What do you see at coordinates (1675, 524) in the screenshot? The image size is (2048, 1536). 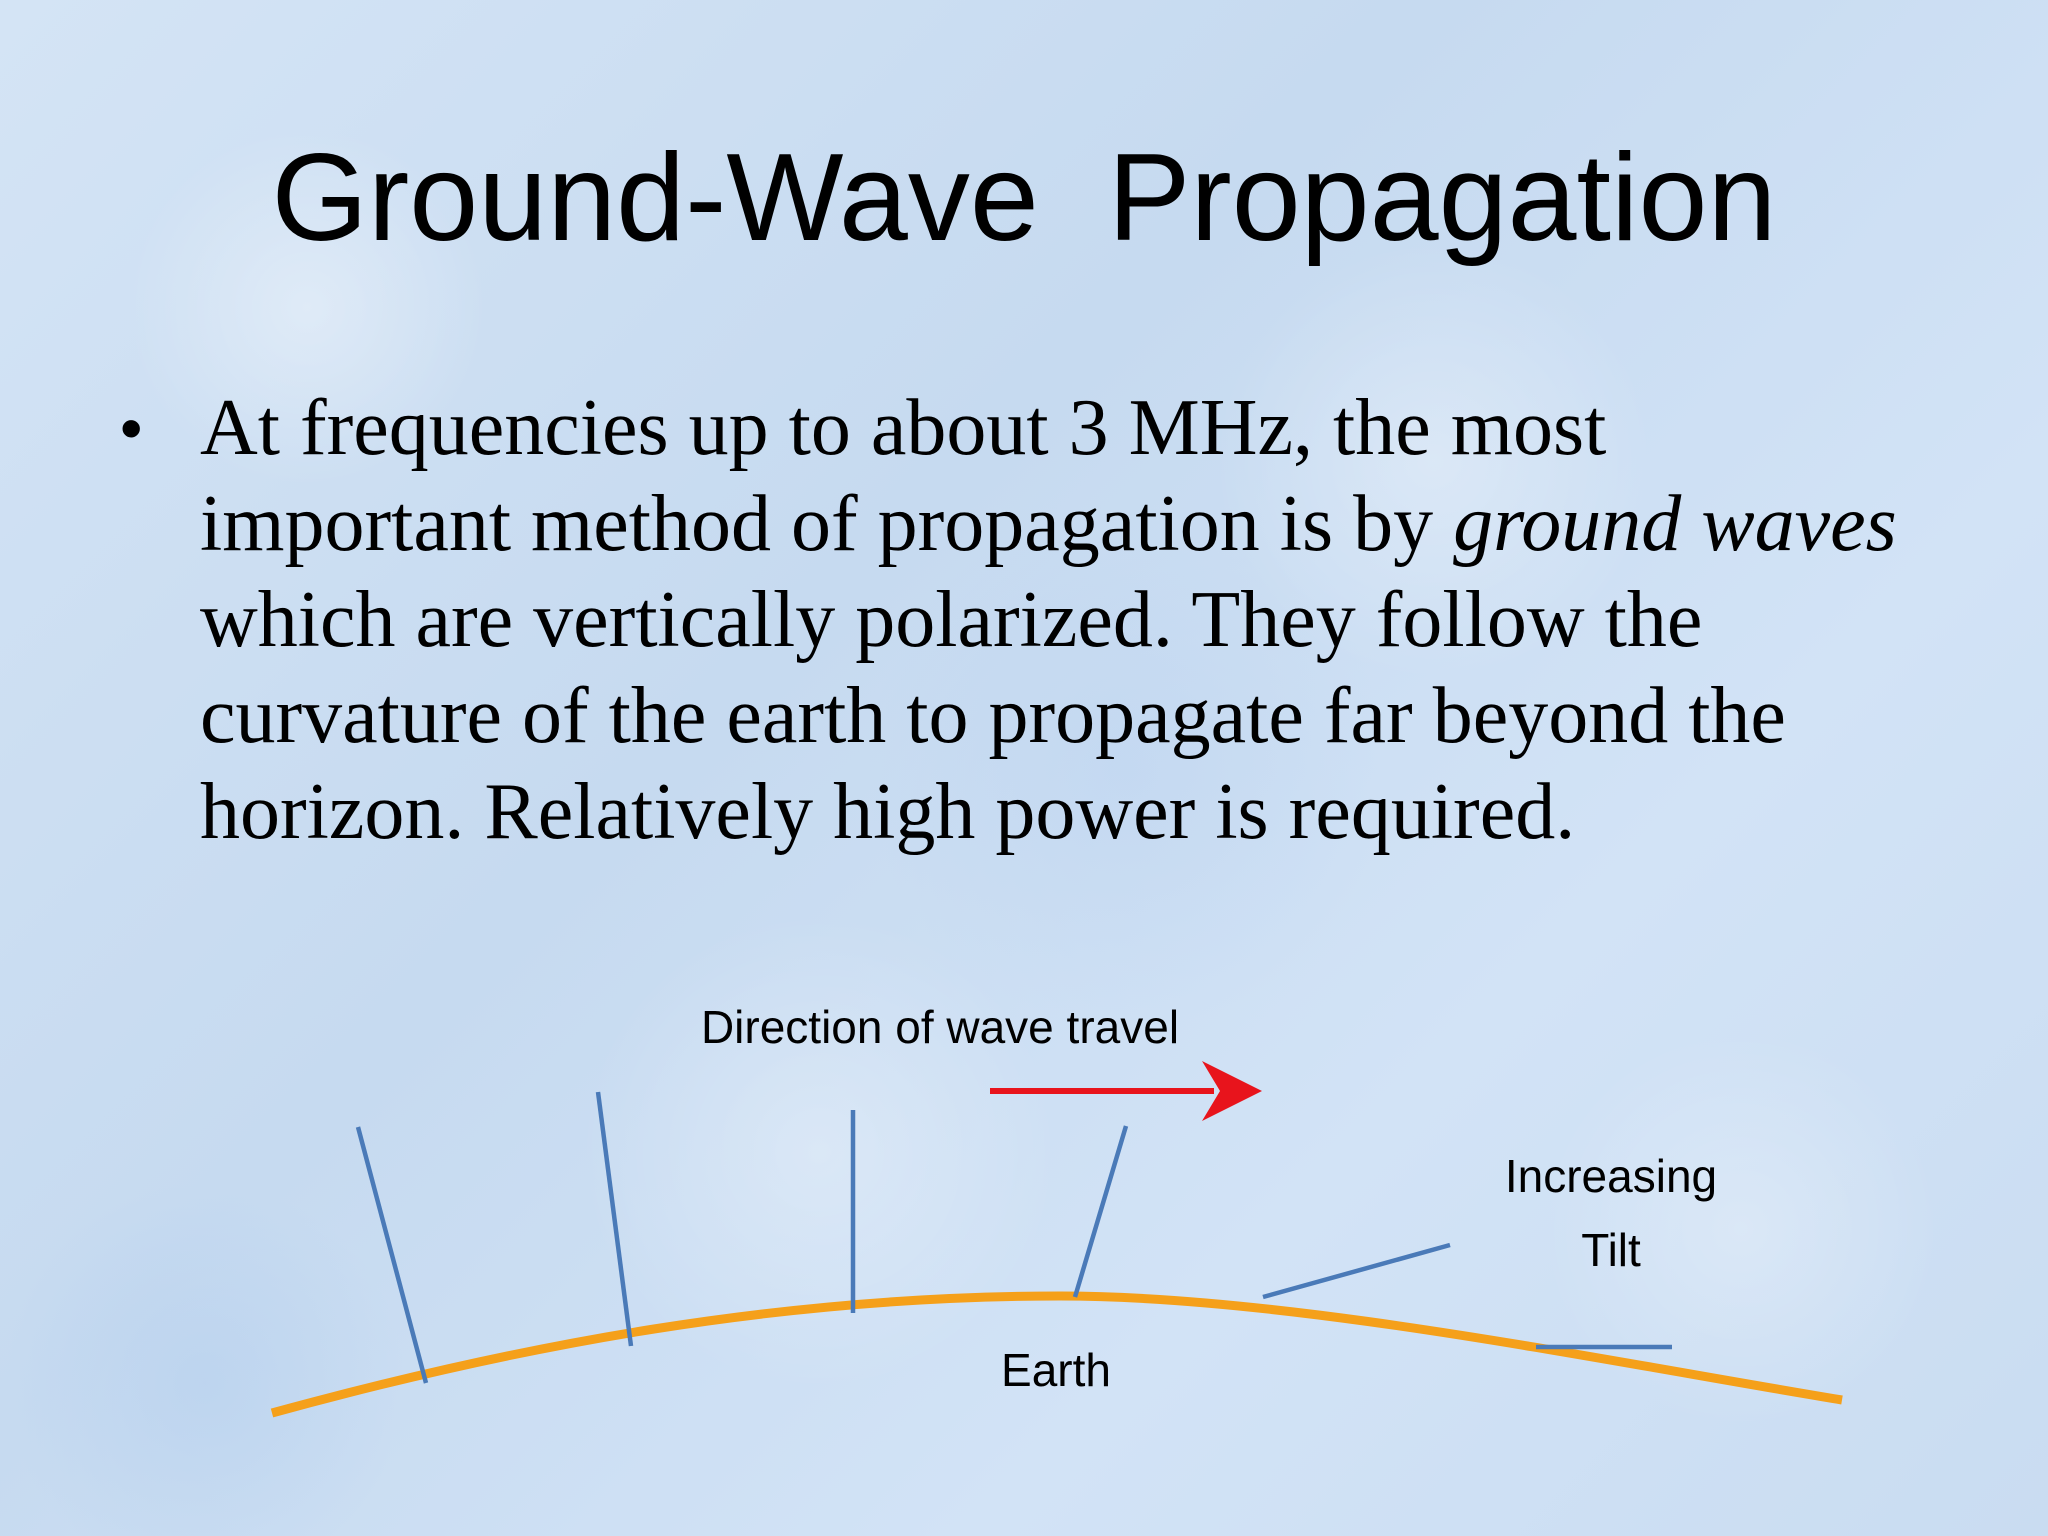 I see `bullet-text-emphasis: ground waves` at bounding box center [1675, 524].